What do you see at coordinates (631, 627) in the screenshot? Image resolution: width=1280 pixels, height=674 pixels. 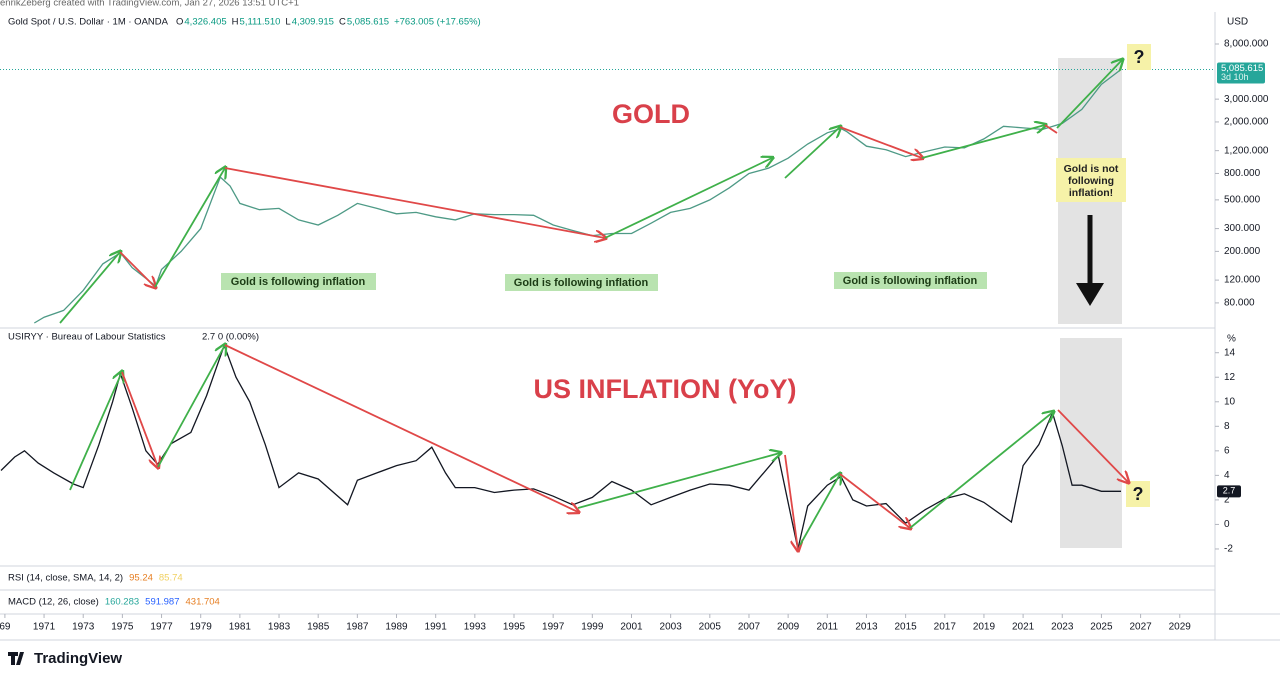 I see `x-tick-label: 2001` at bounding box center [631, 627].